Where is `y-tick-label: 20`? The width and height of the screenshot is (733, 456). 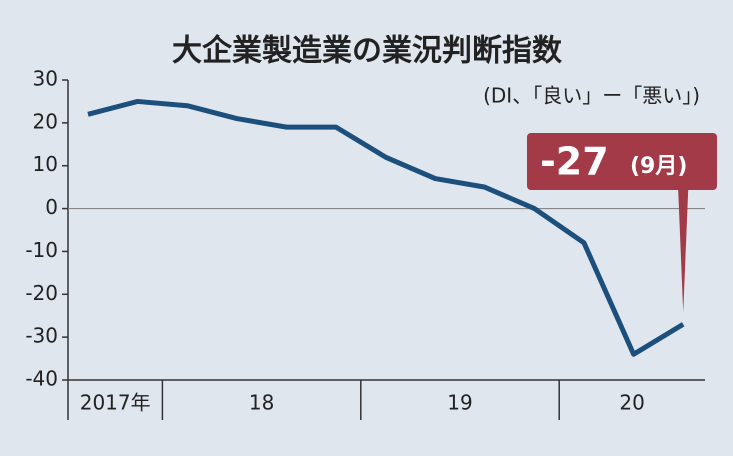 y-tick-label: 20 is located at coordinates (45, 121).